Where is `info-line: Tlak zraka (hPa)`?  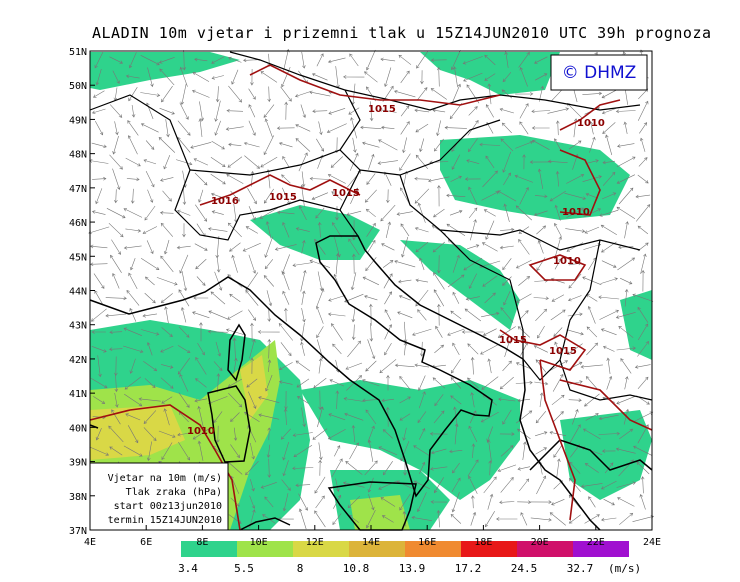
info-line: Tlak zraka (hPa) is located at coordinates (174, 492).